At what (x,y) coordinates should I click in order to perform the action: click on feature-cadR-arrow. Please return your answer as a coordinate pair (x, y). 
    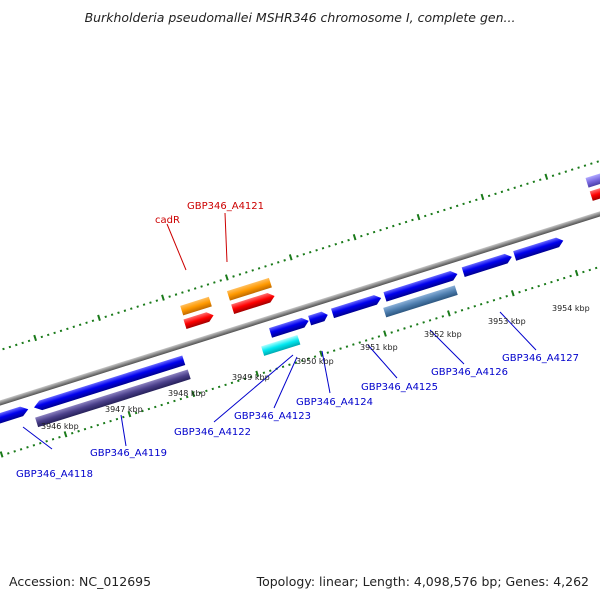
    Looking at the image, I should click on (199, 320).